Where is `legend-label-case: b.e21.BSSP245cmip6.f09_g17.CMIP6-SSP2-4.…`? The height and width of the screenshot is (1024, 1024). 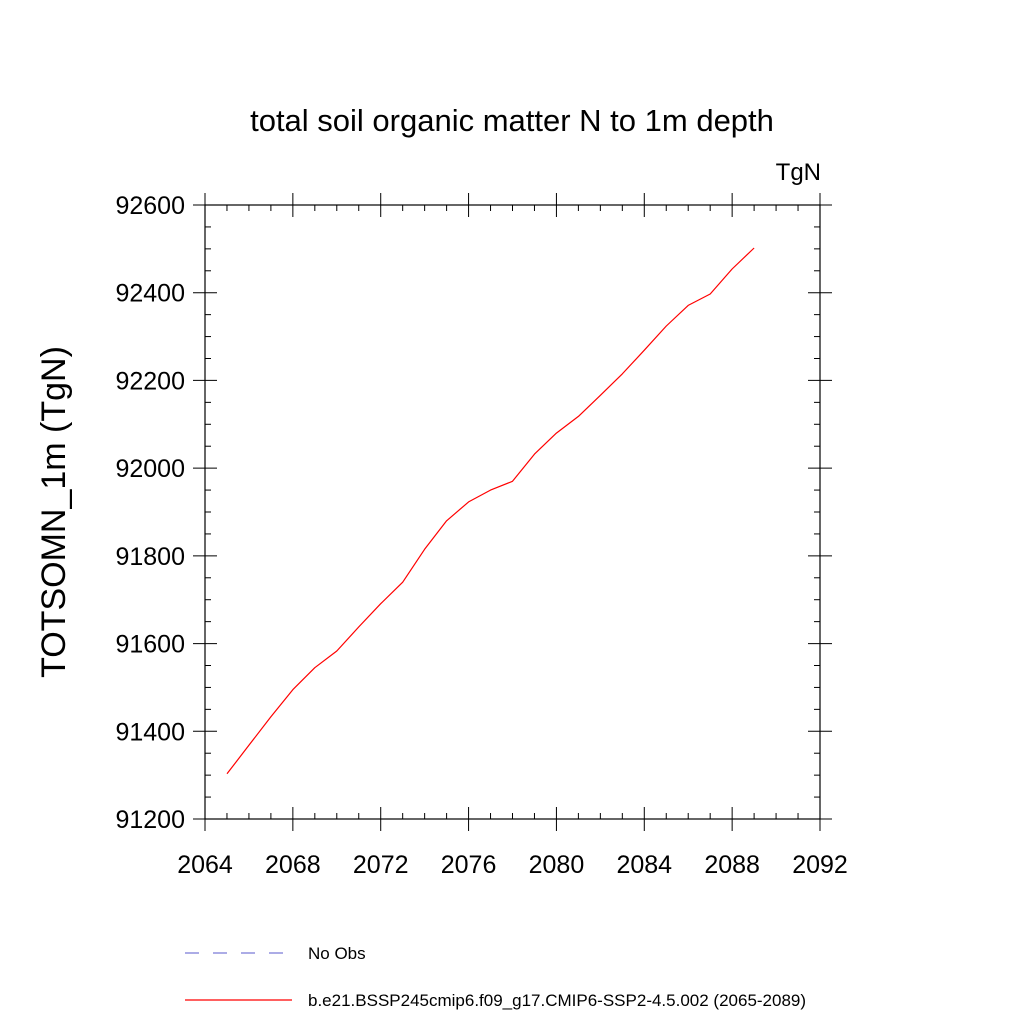
legend-label-case: b.e21.BSSP245cmip6.f09_g17.CMIP6-SSP2-4.… is located at coordinates (557, 1000).